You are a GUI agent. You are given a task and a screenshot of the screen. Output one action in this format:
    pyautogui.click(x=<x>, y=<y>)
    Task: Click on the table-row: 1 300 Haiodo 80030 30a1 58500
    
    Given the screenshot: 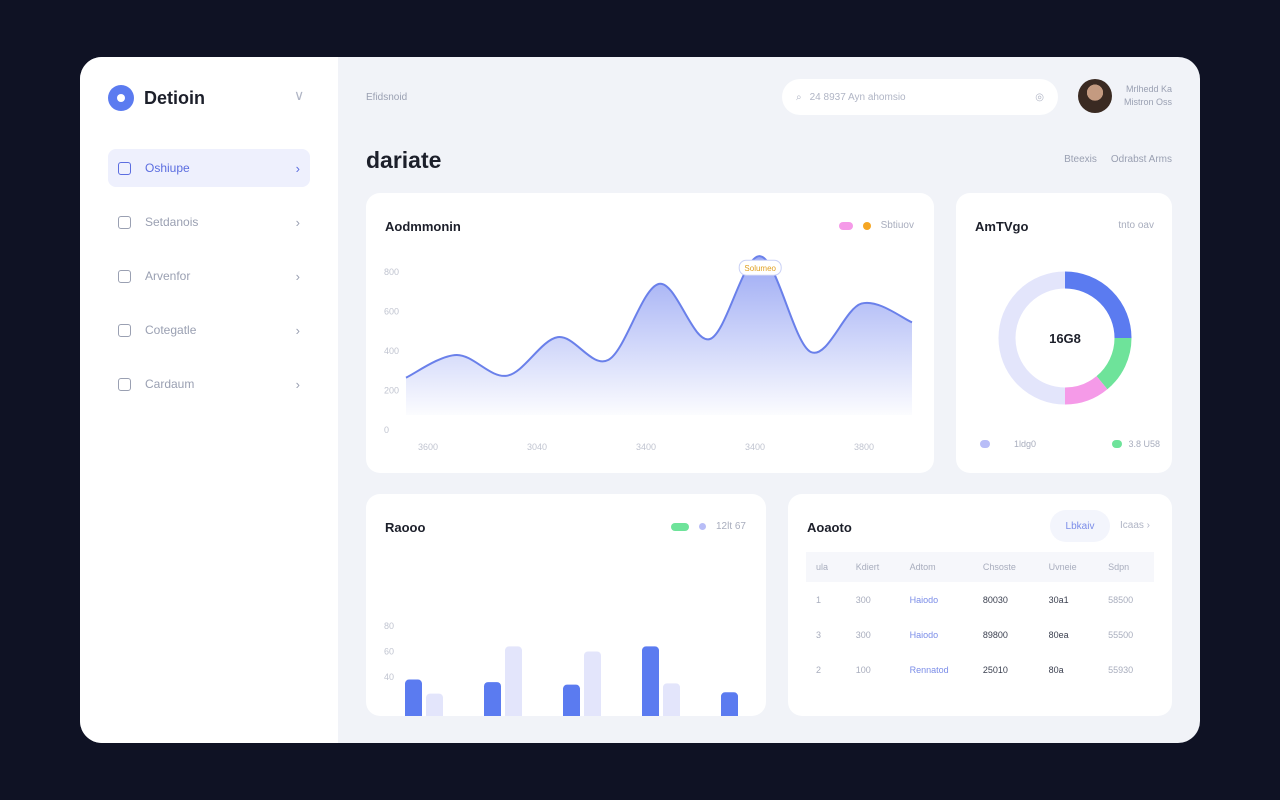 What is the action you would take?
    pyautogui.click(x=980, y=599)
    